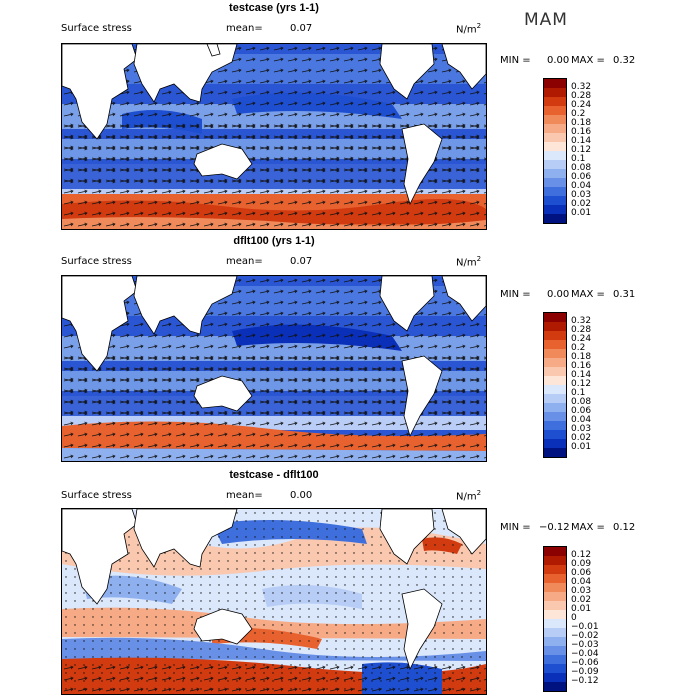 This screenshot has width=700, height=700. I want to click on colorbar-level-label: −0.02, so click(585, 635).